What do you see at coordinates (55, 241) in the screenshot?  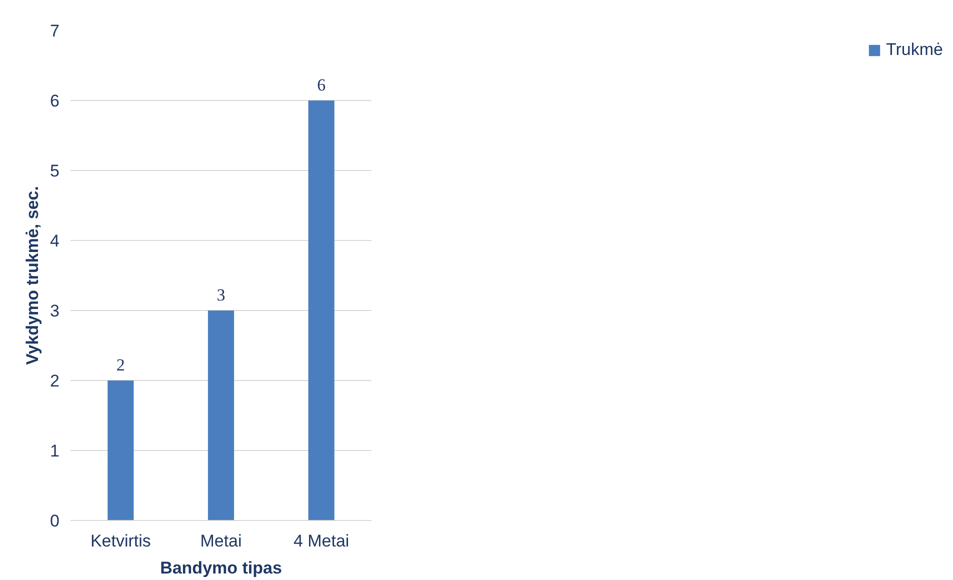 I see `y-tick-label: 4` at bounding box center [55, 241].